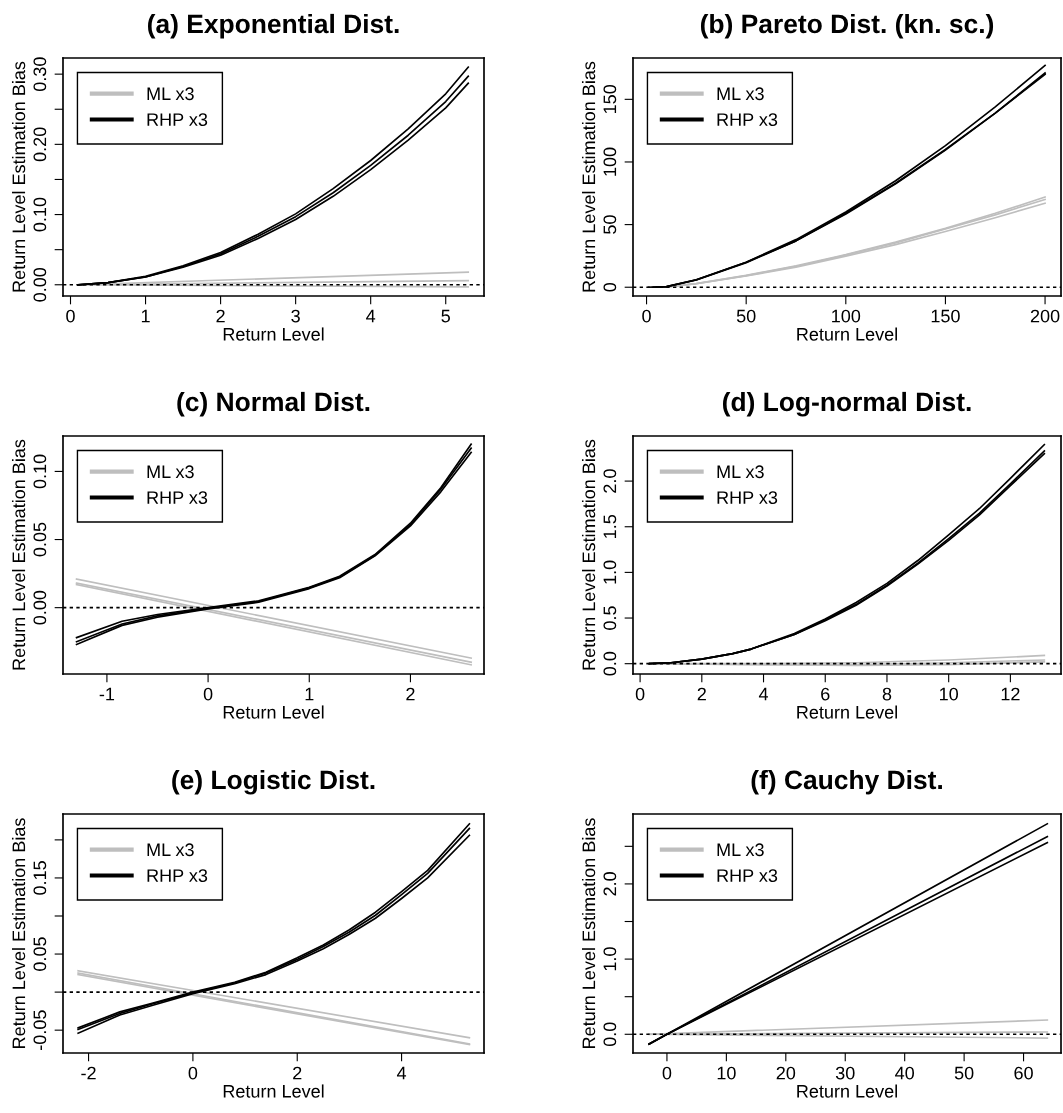 This screenshot has width=1063, height=1113. What do you see at coordinates (887, 694) in the screenshot?
I see `x-tick-label: 8` at bounding box center [887, 694].